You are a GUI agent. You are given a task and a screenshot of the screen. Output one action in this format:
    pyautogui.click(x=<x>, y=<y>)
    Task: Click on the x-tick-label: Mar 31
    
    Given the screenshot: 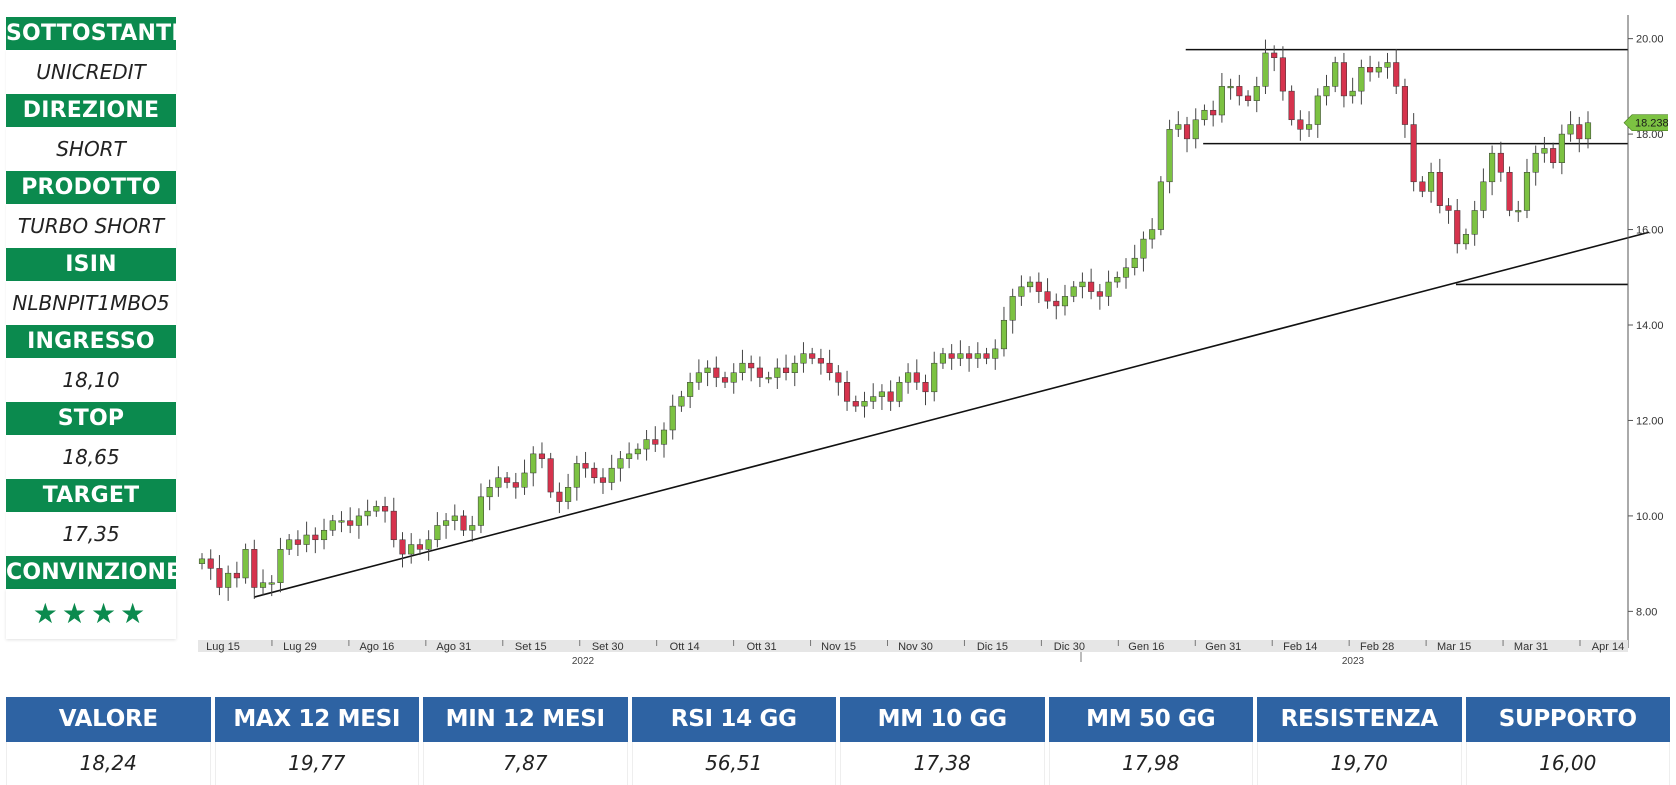 What is the action you would take?
    pyautogui.click(x=1531, y=647)
    